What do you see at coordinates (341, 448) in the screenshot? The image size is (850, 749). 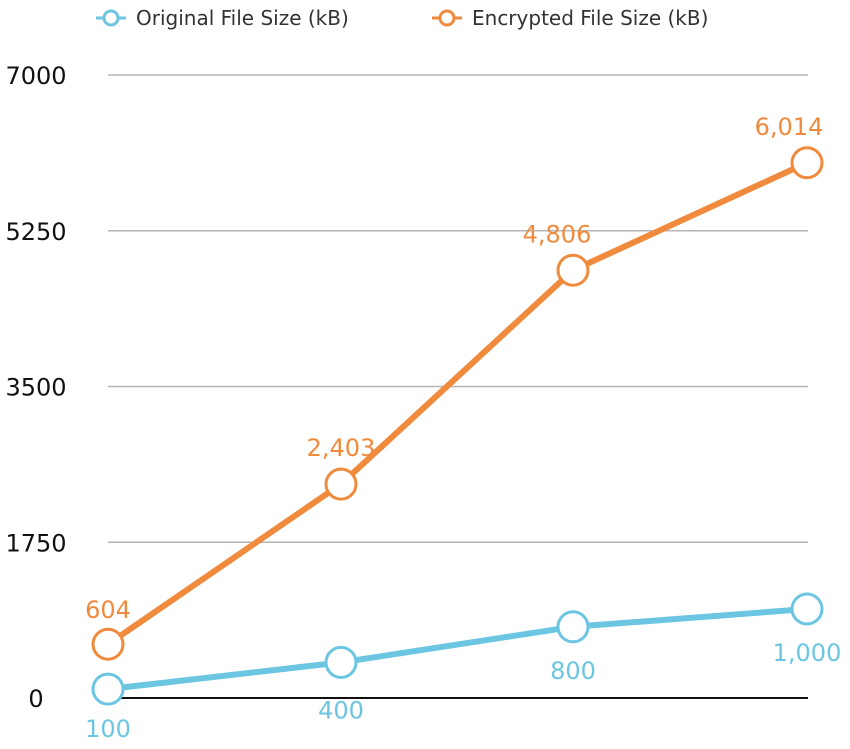 I see `data-label-encrypted: 2,403` at bounding box center [341, 448].